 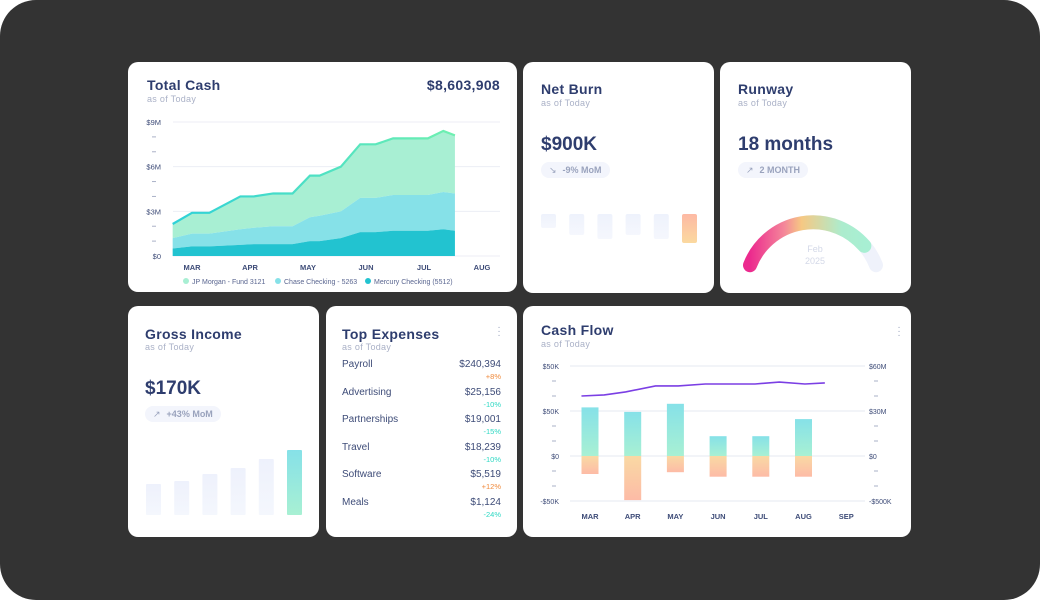 I want to click on expense-row: Partnerships $19,001 -15%, so click(x=421, y=428).